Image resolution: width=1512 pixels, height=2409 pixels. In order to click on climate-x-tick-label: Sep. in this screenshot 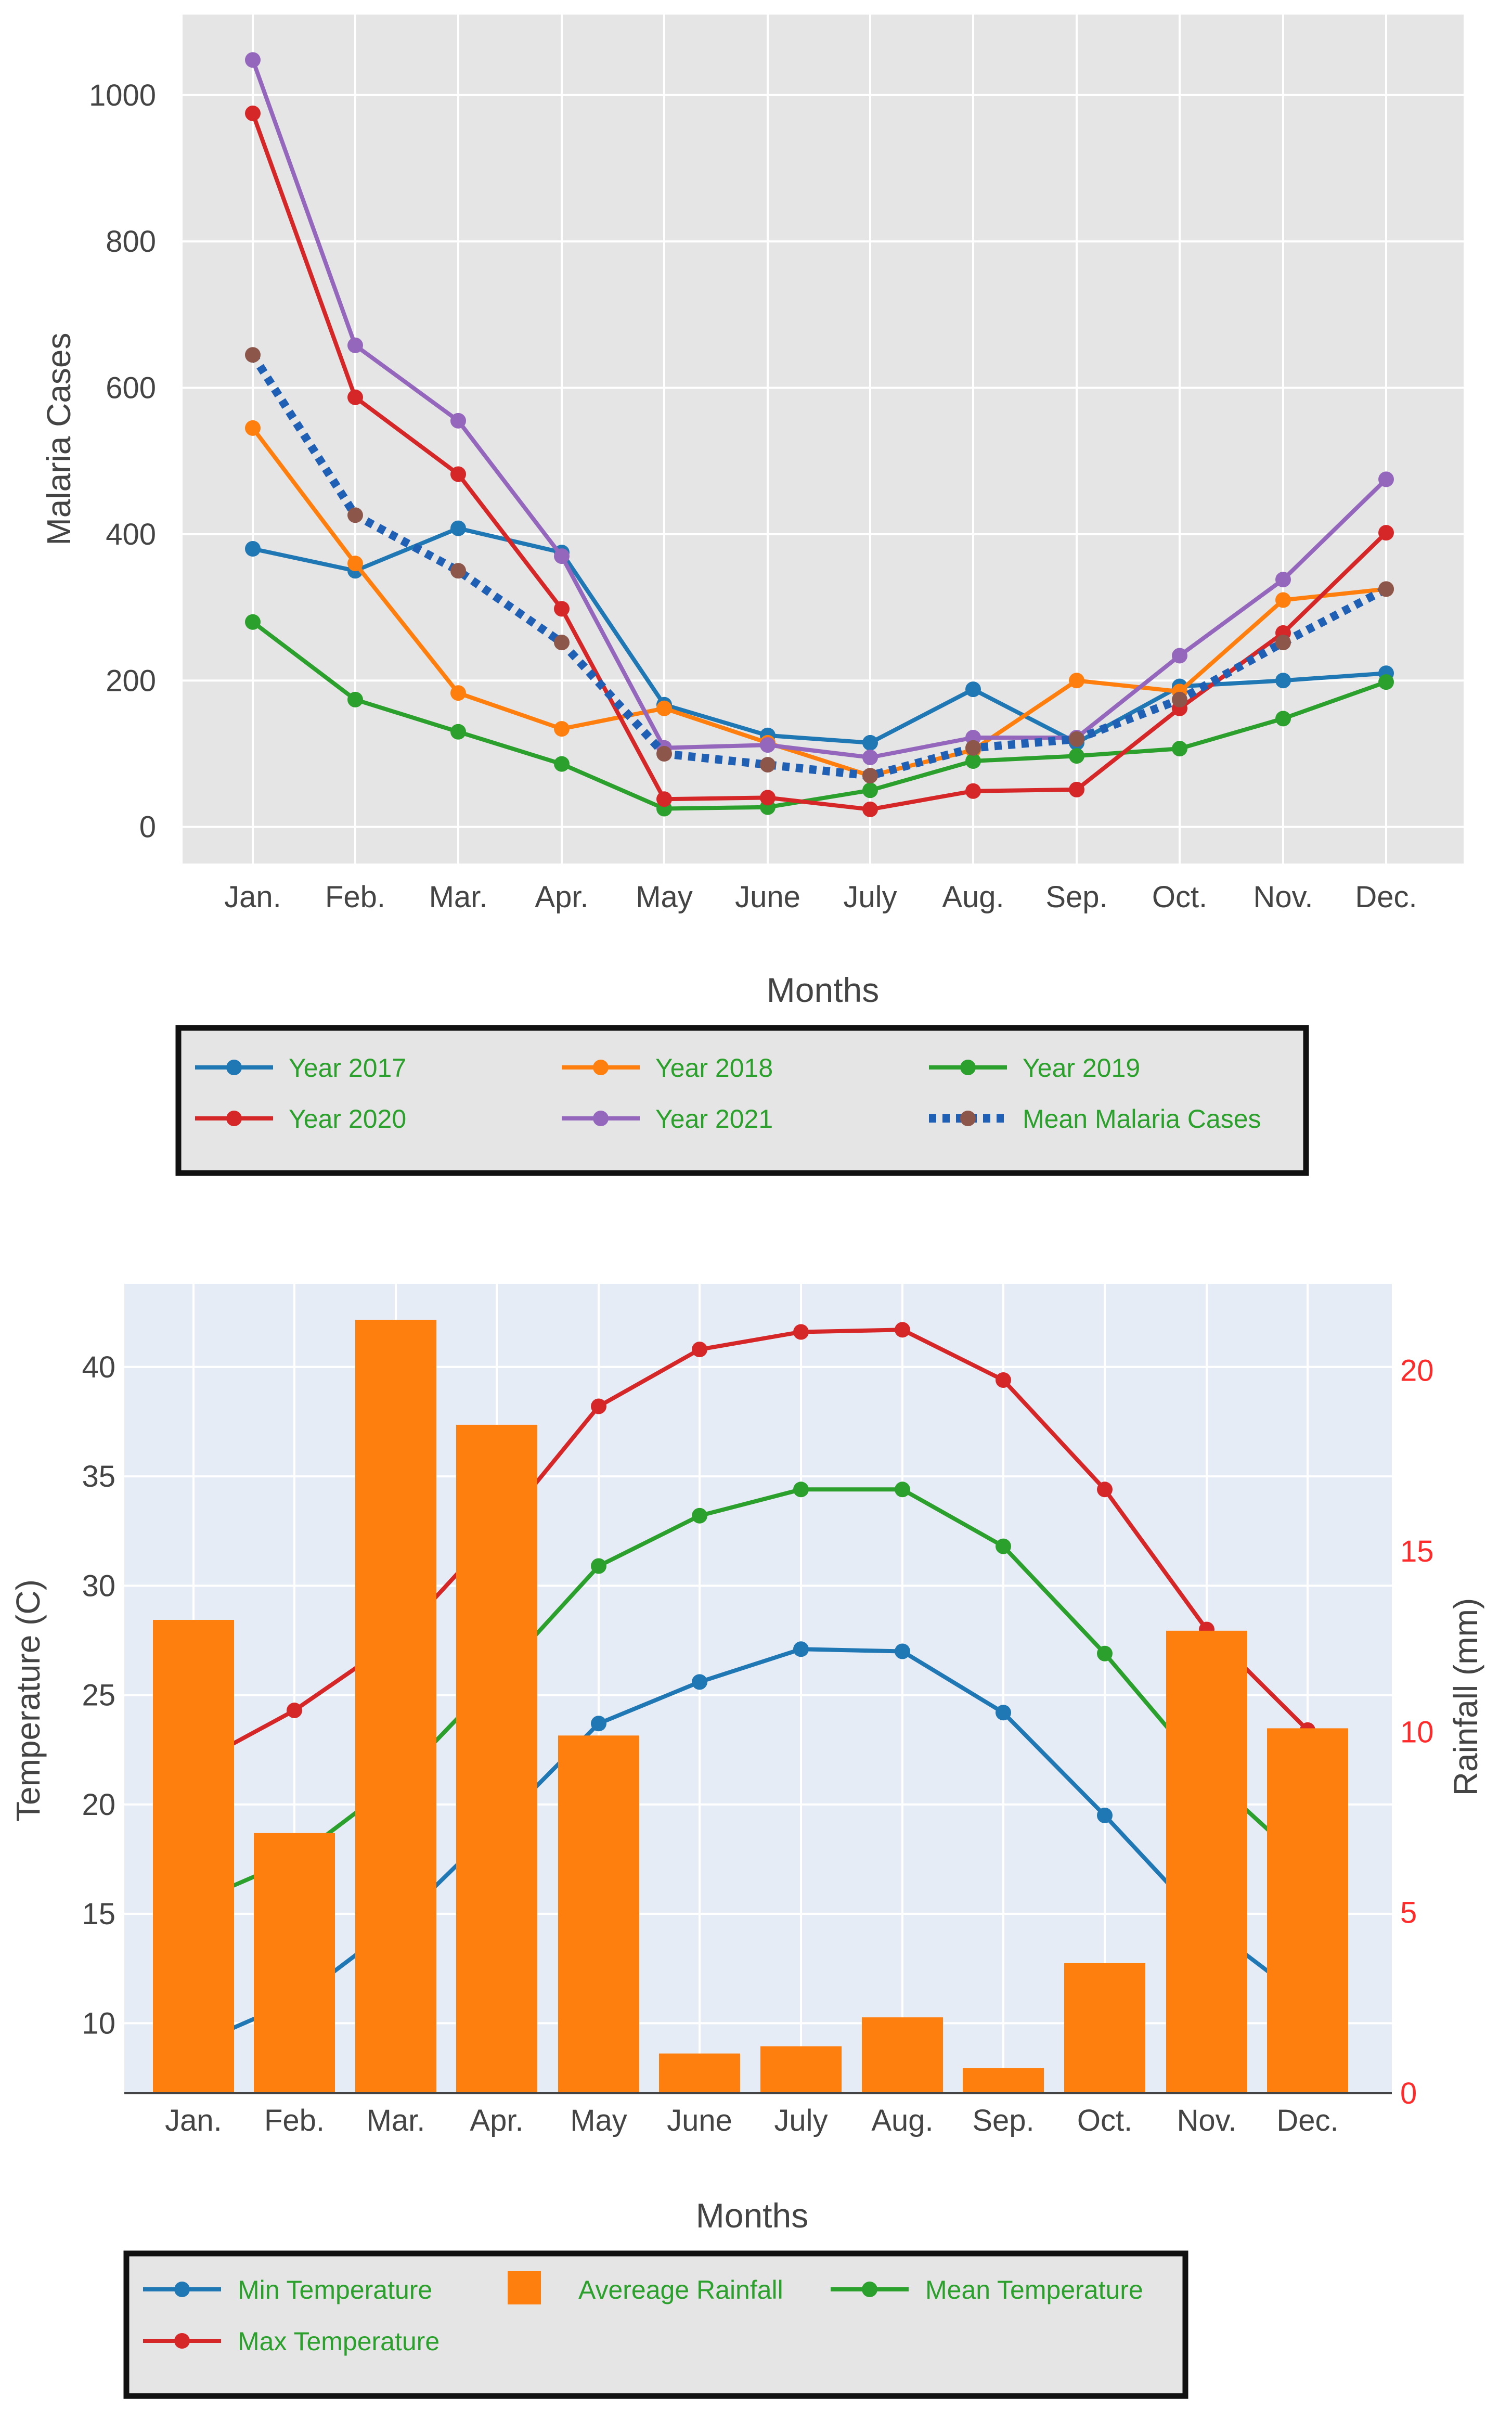, I will do `click(1003, 2120)`.